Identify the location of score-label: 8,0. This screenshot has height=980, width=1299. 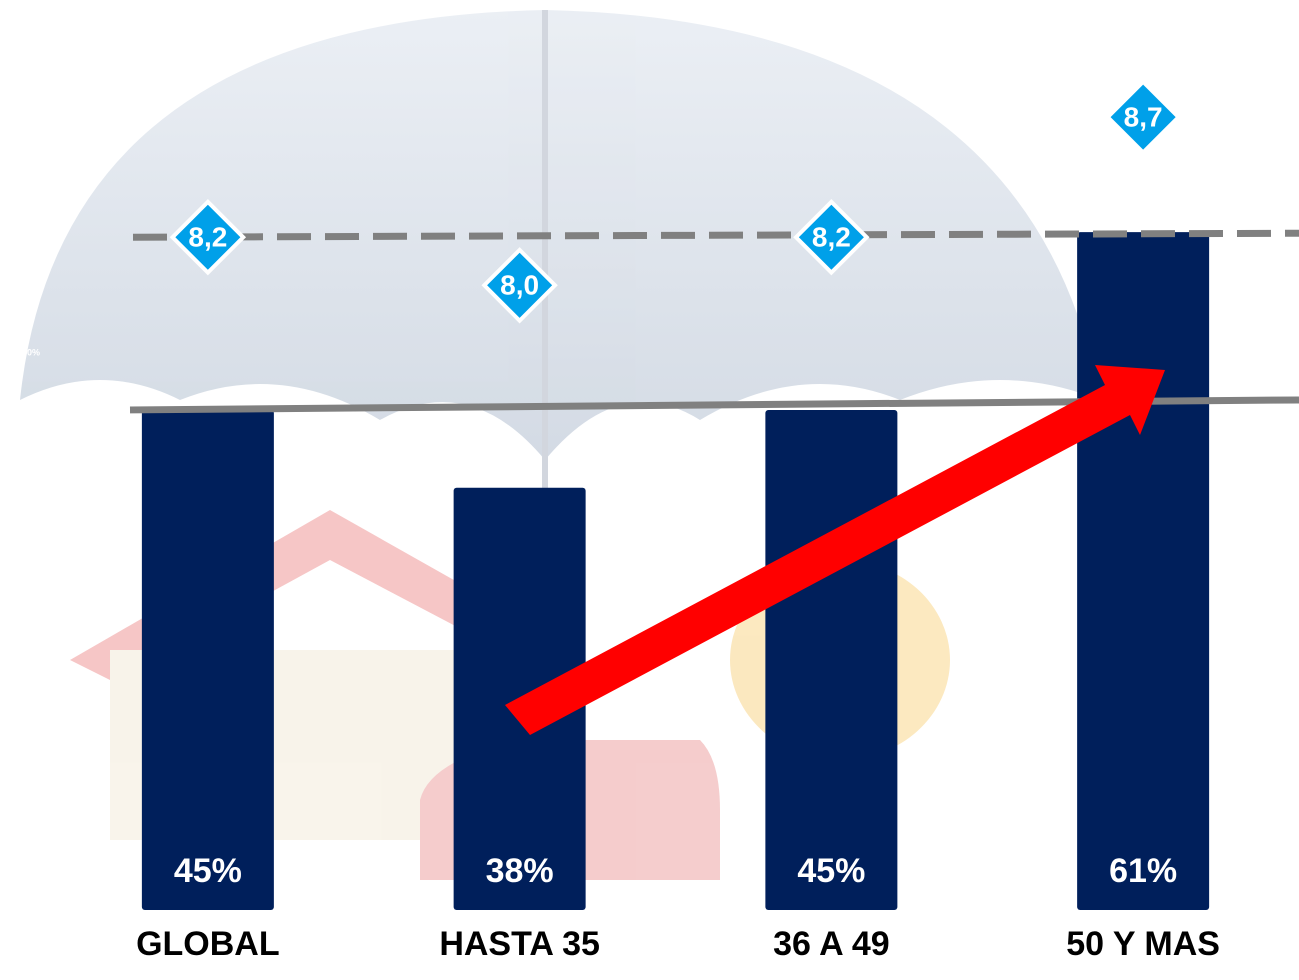
(519, 285).